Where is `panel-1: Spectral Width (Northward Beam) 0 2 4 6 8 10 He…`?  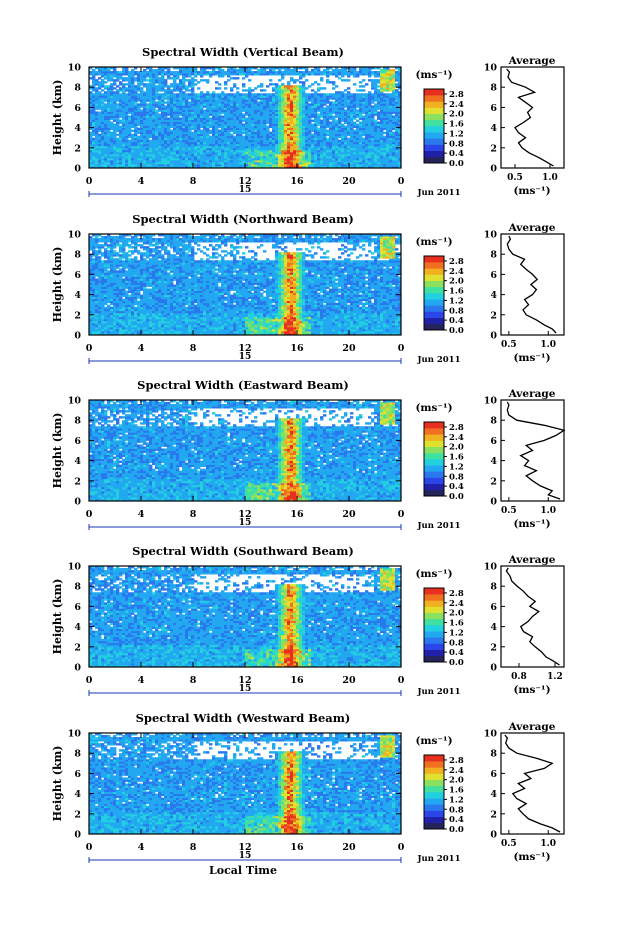 panel-1: Spectral Width (Northward Beam) 0 2 4 6 8 10 He… is located at coordinates (308, 288).